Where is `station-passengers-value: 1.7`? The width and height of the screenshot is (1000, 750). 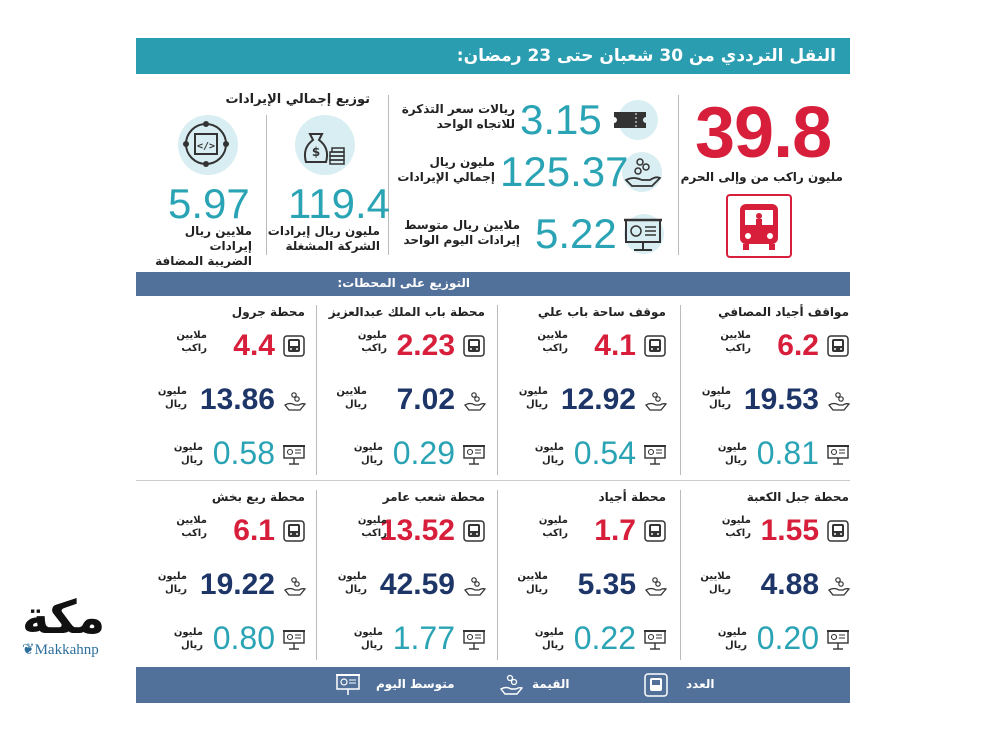 station-passengers-value: 1.7 is located at coordinates (615, 530).